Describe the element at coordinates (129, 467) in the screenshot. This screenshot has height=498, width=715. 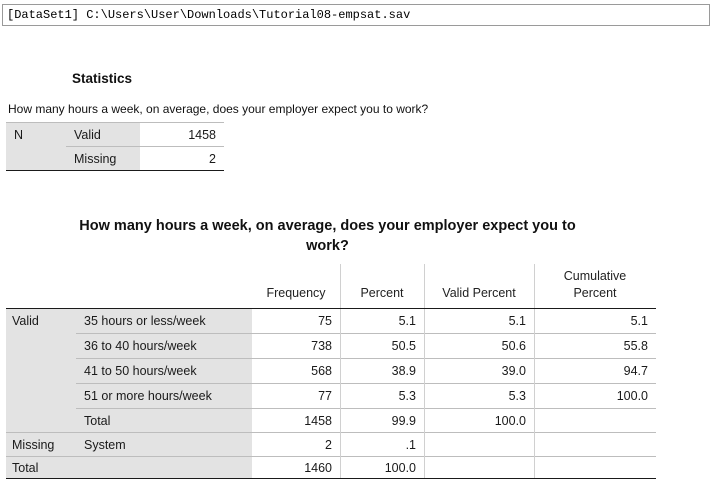
I see `group-label-total: Total` at that location.